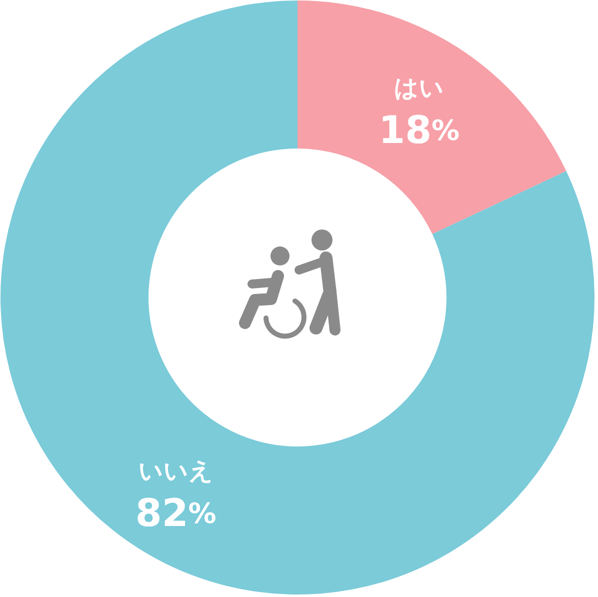  What do you see at coordinates (176, 471) in the screenshot?
I see `slice-label: いいえ` at bounding box center [176, 471].